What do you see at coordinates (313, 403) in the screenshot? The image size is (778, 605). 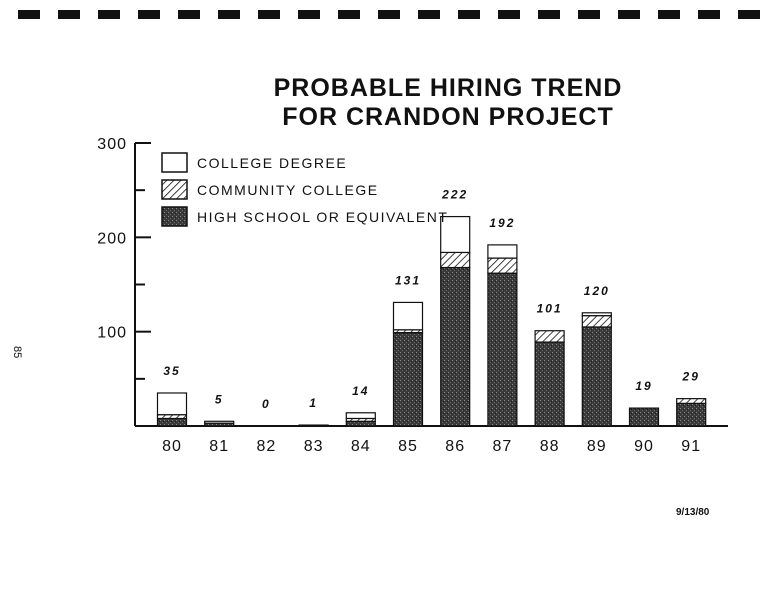 I see `total-label: 1` at bounding box center [313, 403].